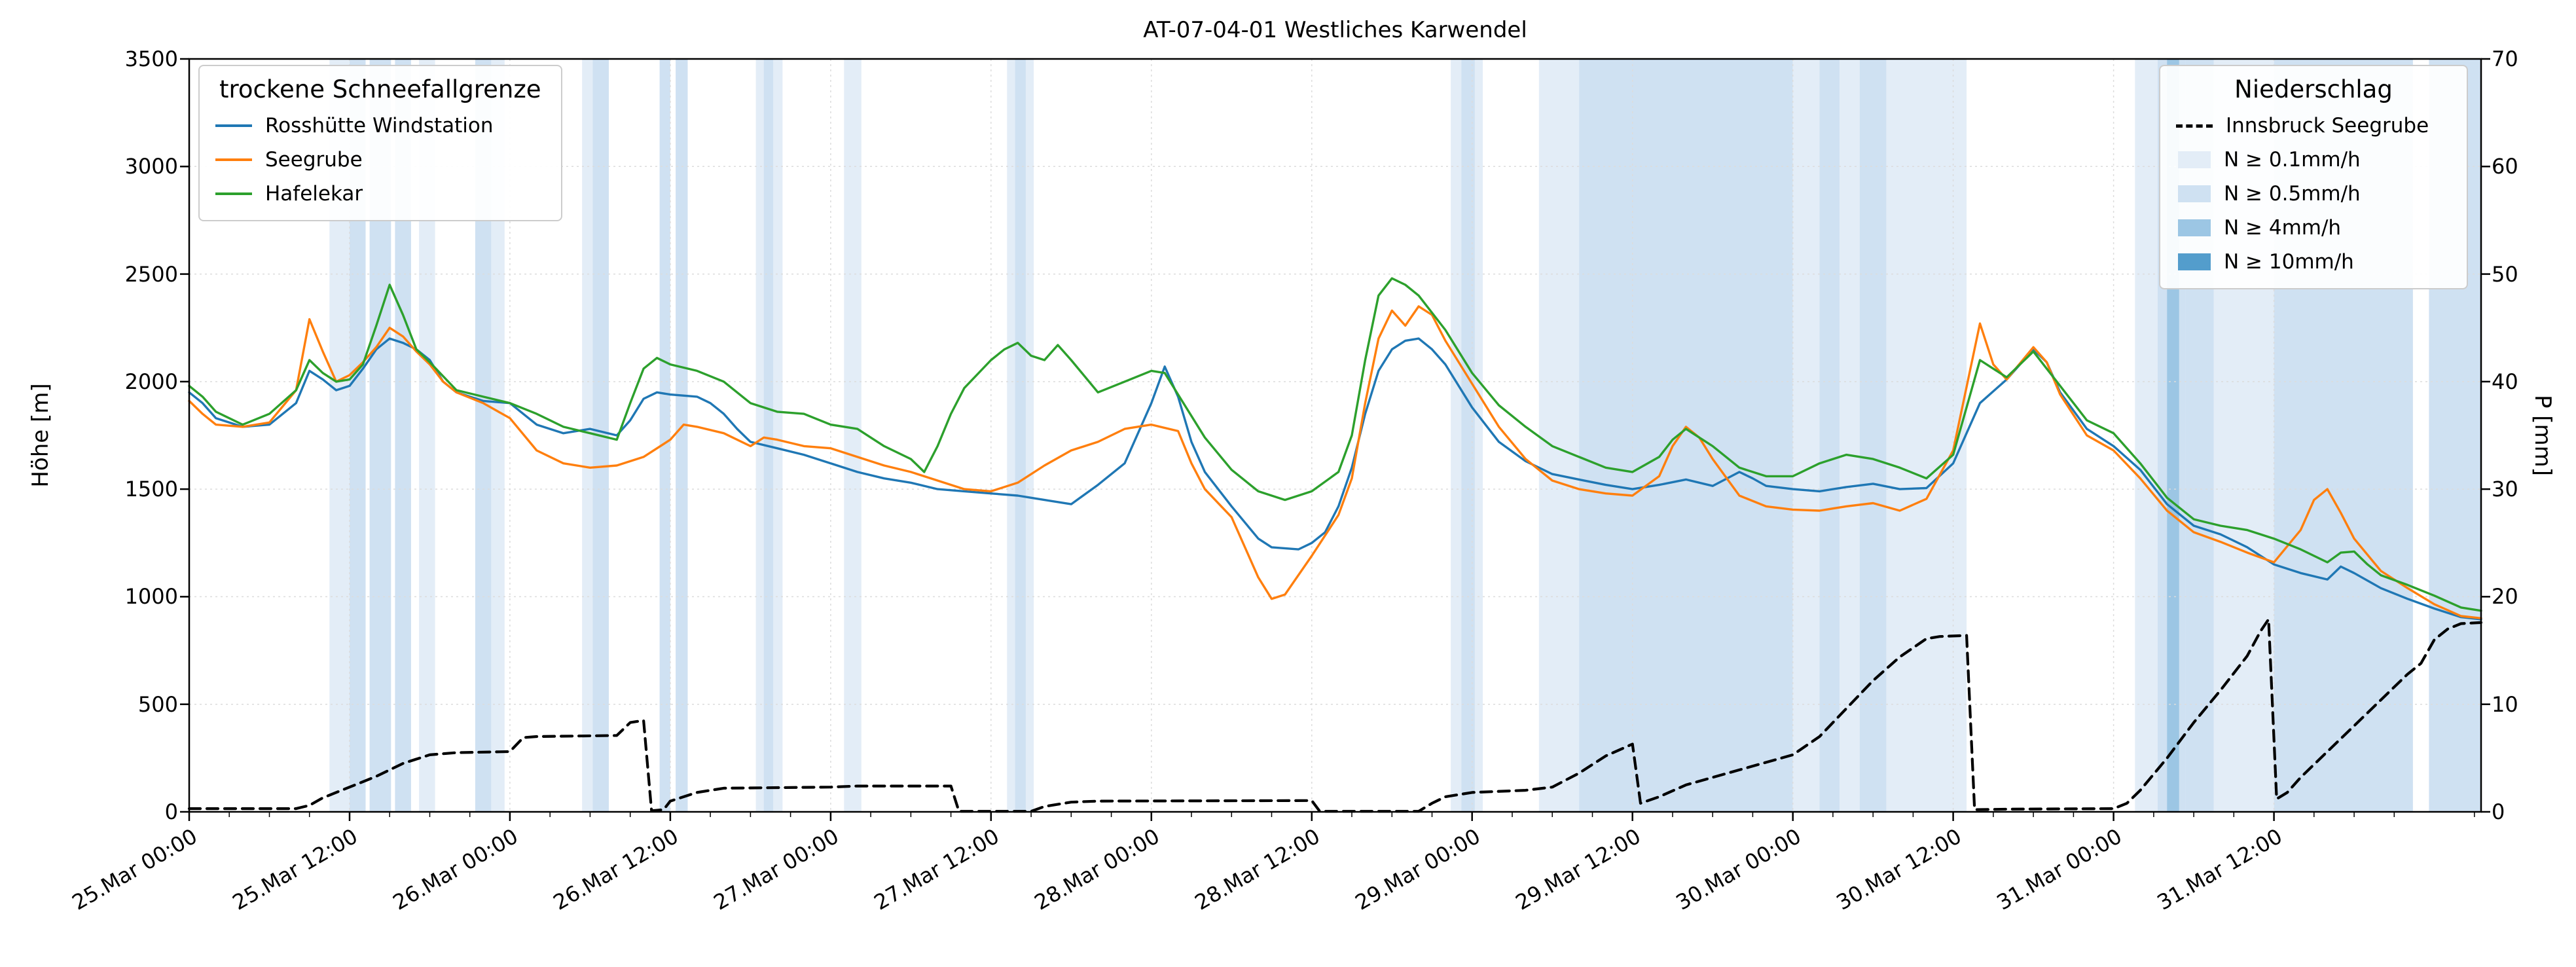 The image size is (2576, 967). I want to click on y-tick-label-right: 50, so click(2505, 274).